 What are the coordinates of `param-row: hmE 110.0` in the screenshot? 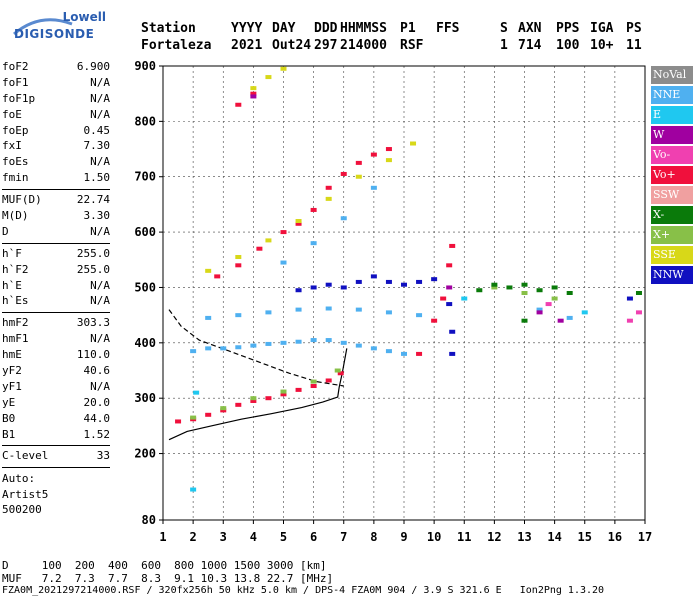 It's located at (56, 356).